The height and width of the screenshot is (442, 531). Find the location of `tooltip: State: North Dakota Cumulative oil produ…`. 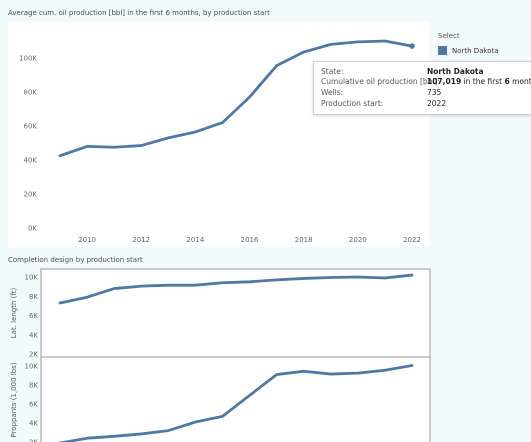

tooltip: State: North Dakota Cumulative oil produ… is located at coordinates (422, 88).